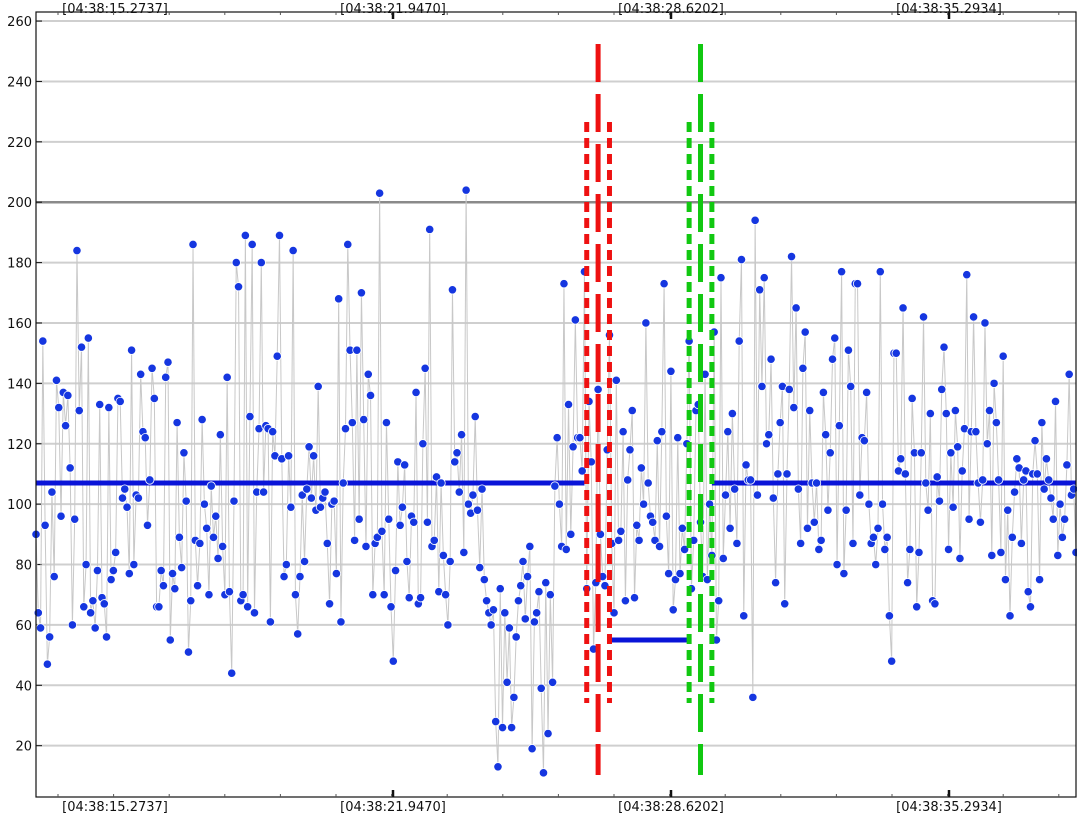 The width and height of the screenshot is (1077, 824). Describe the element at coordinates (649, 409) in the screenshot. I see `change-point-markers` at that location.